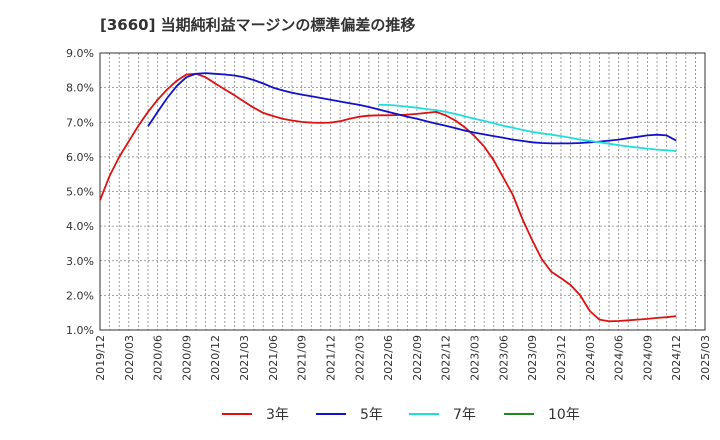 This screenshot has width=720, height=440. Describe the element at coordinates (561, 358) in the screenshot. I see `x-tick-label: 2023/12` at that location.